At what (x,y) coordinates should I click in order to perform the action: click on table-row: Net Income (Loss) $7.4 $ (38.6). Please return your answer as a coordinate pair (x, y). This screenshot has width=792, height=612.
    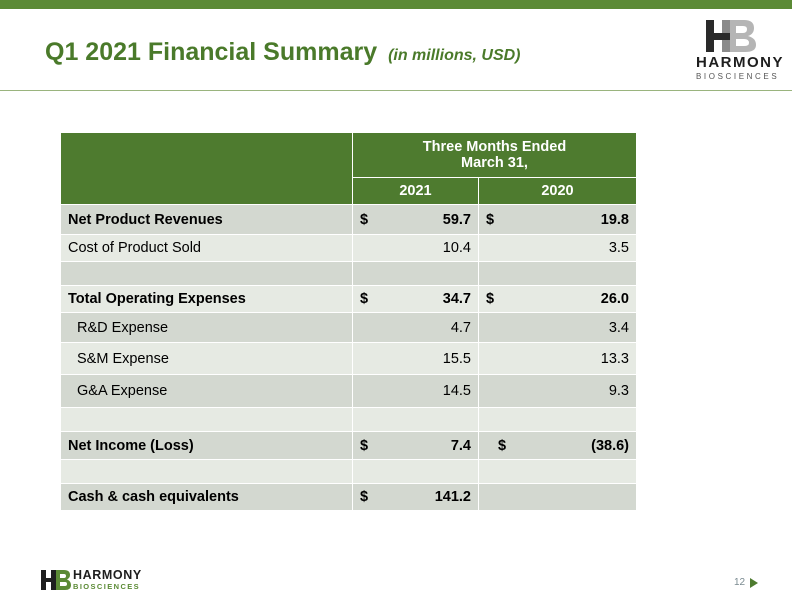
    Looking at the image, I should click on (348, 445).